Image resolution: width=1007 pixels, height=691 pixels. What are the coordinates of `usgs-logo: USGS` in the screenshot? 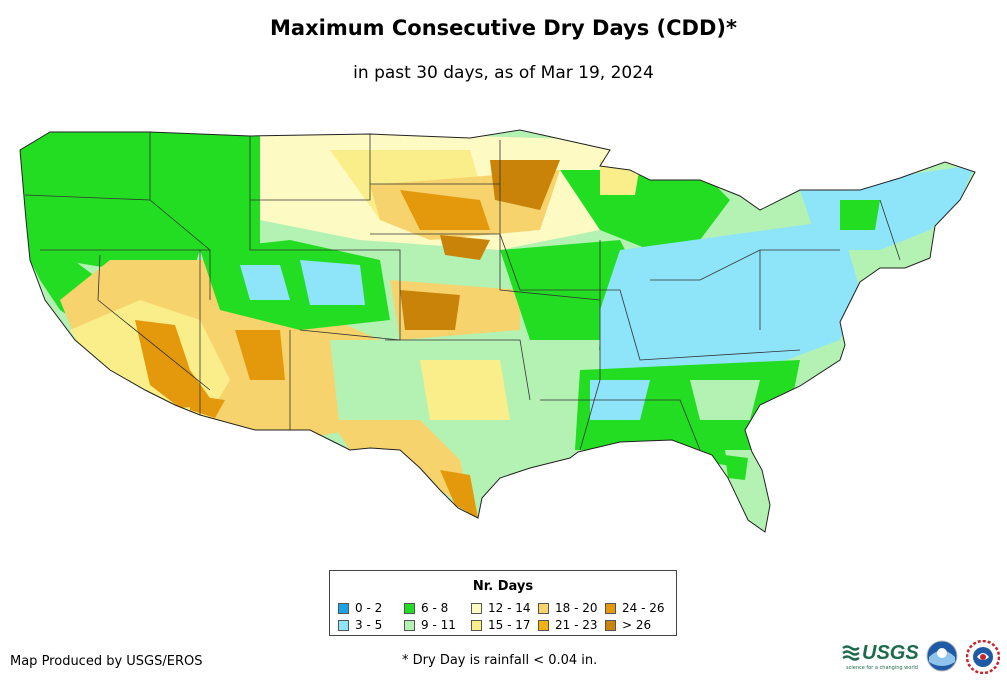 It's located at (890, 653).